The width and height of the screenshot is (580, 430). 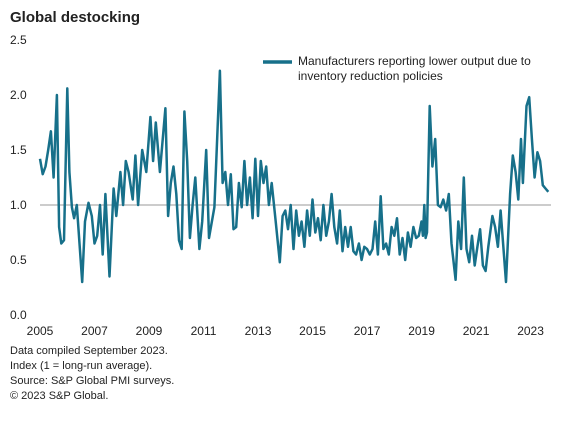 I want to click on y-tick-label: 1.0, so click(x=18, y=205).